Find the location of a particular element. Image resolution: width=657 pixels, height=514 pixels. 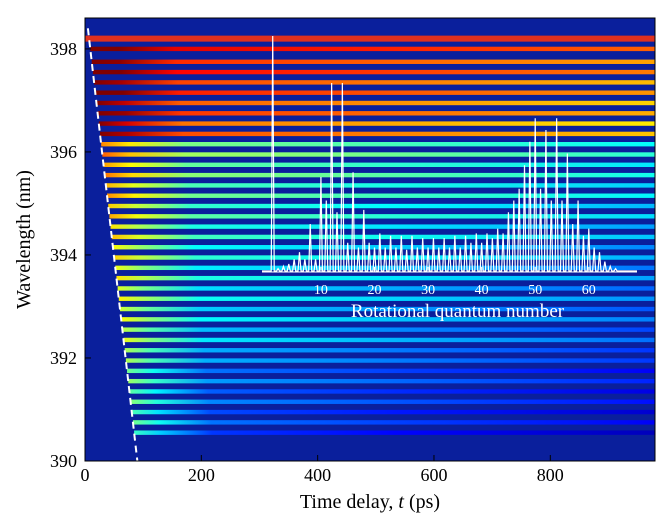

x-tick-label: 800 is located at coordinates (550, 475).